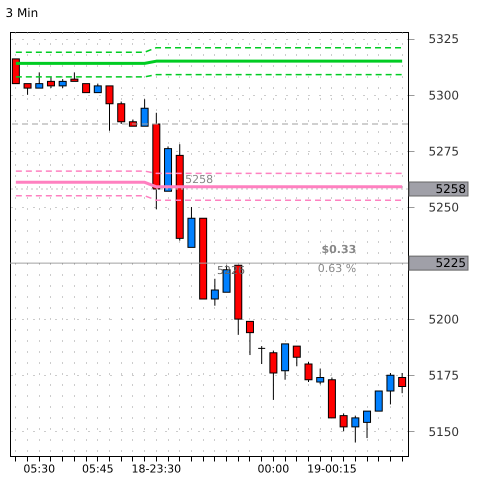  What do you see at coordinates (337, 268) in the screenshot?
I see `annotation: 0.63 %` at bounding box center [337, 268].